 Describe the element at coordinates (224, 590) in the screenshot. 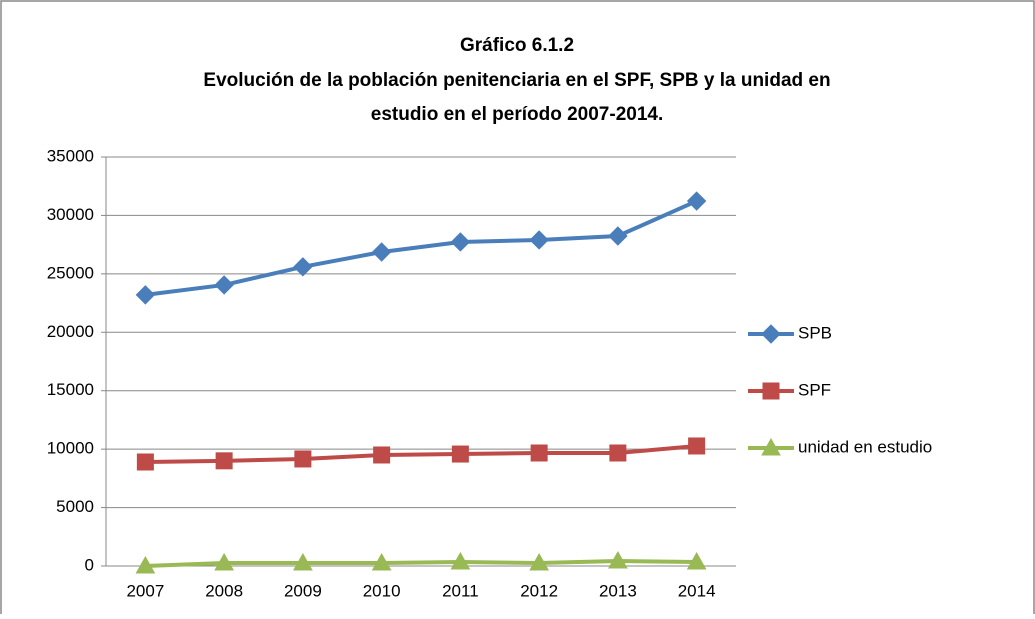

I see `x-tick-label: 2008` at that location.